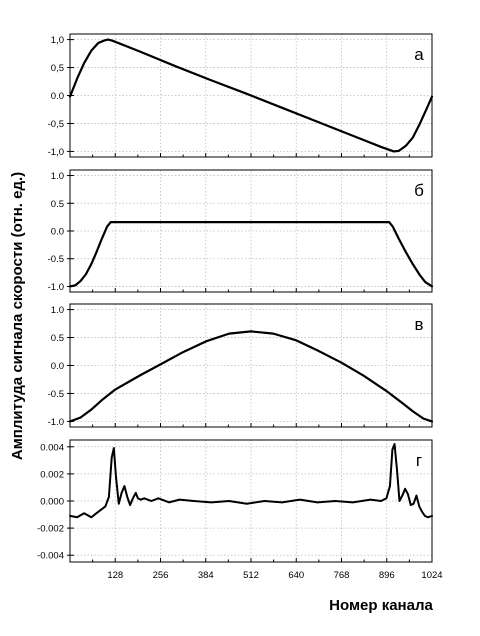 Image resolution: width=480 pixels, height=636 pixels. Describe the element at coordinates (115, 575) in the screenshot. I see `x-tick-label-0: 128` at that location.